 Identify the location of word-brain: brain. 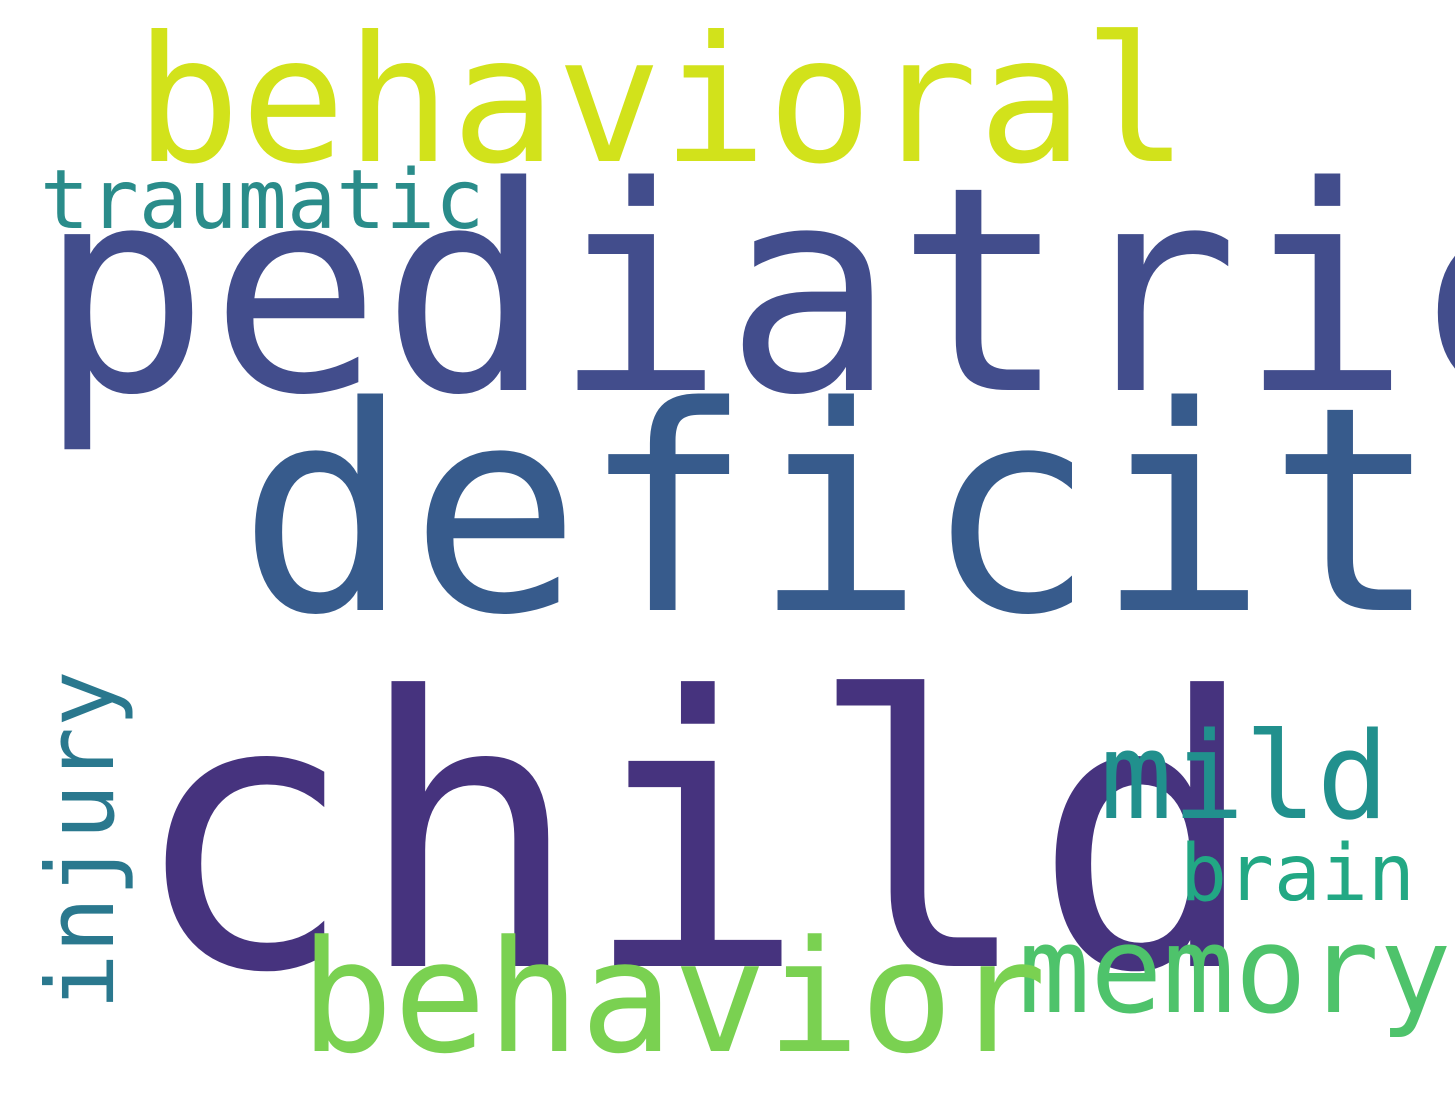
(1297, 874).